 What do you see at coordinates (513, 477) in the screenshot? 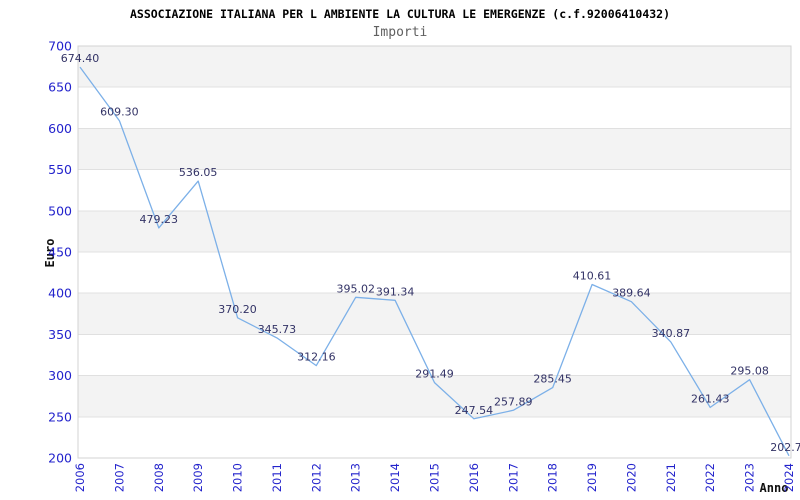
I see `x-tick-label: 2017` at bounding box center [513, 477].